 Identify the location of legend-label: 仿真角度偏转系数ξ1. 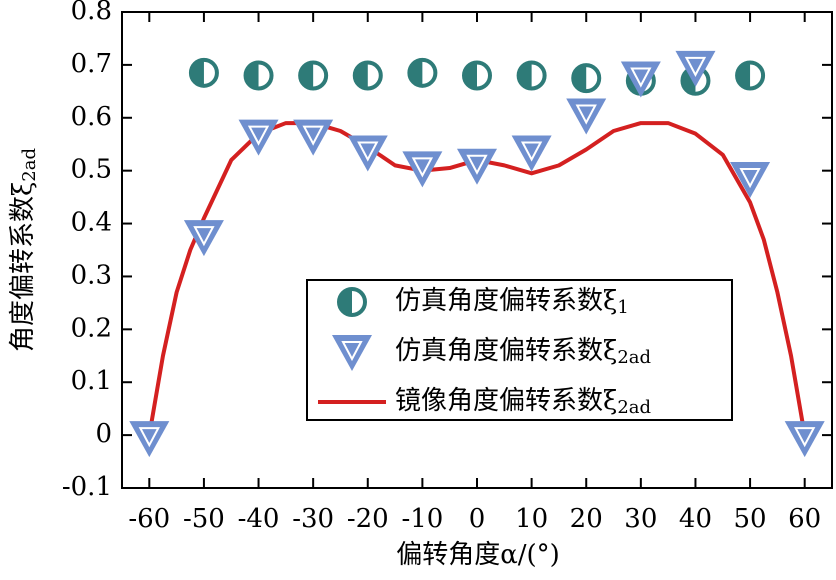
(512, 302).